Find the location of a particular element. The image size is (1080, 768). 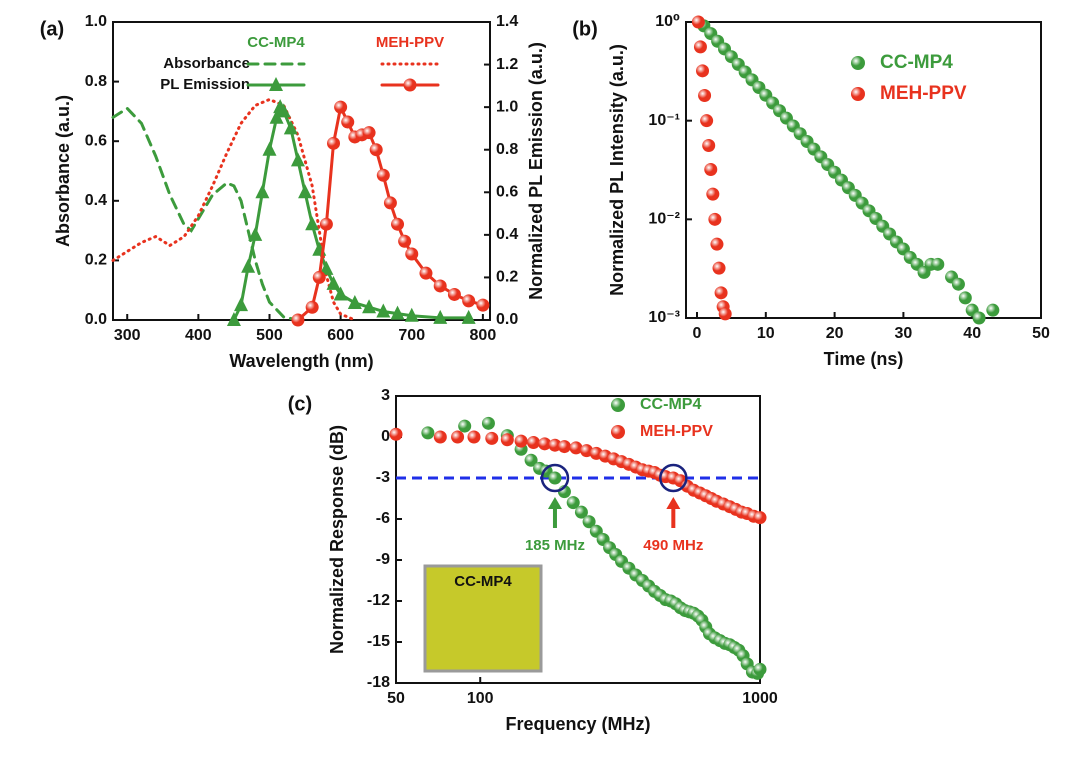

y-tick-label: 0.6 is located at coordinates (96, 140).